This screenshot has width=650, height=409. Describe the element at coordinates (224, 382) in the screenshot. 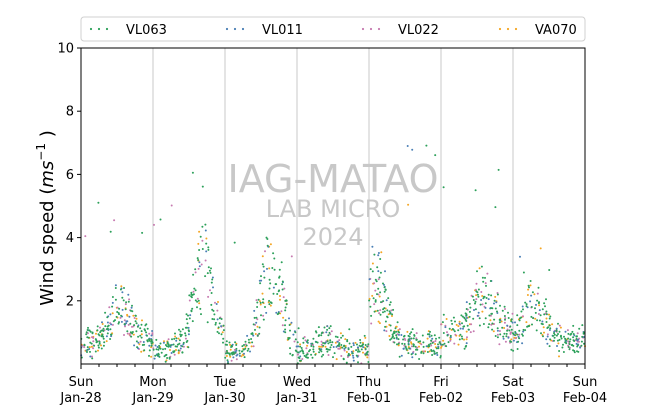

I see `x-tick-label-day: Tue` at that location.